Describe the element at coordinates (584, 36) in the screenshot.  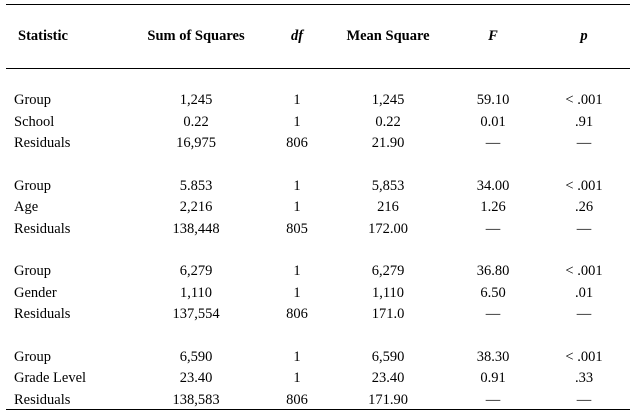
I see `header-p: p` at that location.